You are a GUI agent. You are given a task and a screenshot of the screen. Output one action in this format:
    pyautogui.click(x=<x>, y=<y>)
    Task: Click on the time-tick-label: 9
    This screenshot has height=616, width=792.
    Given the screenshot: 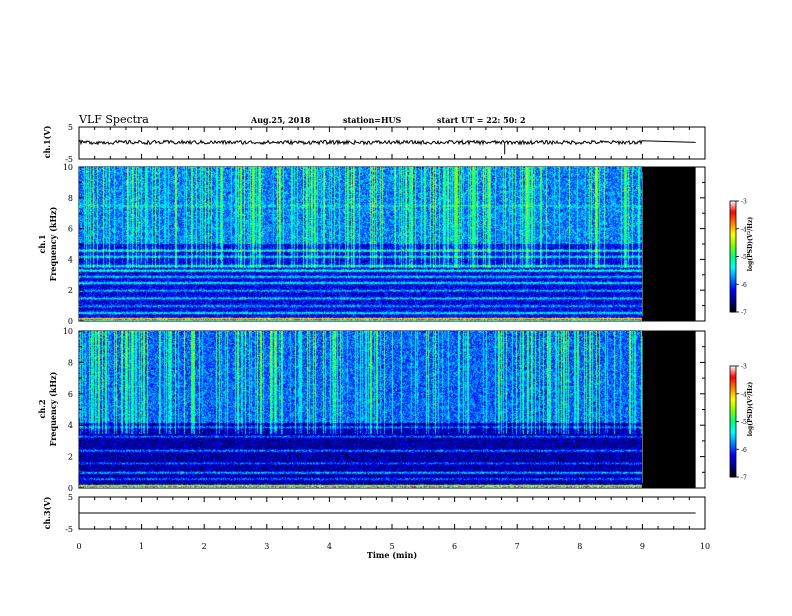 What is the action you would take?
    pyautogui.click(x=642, y=546)
    